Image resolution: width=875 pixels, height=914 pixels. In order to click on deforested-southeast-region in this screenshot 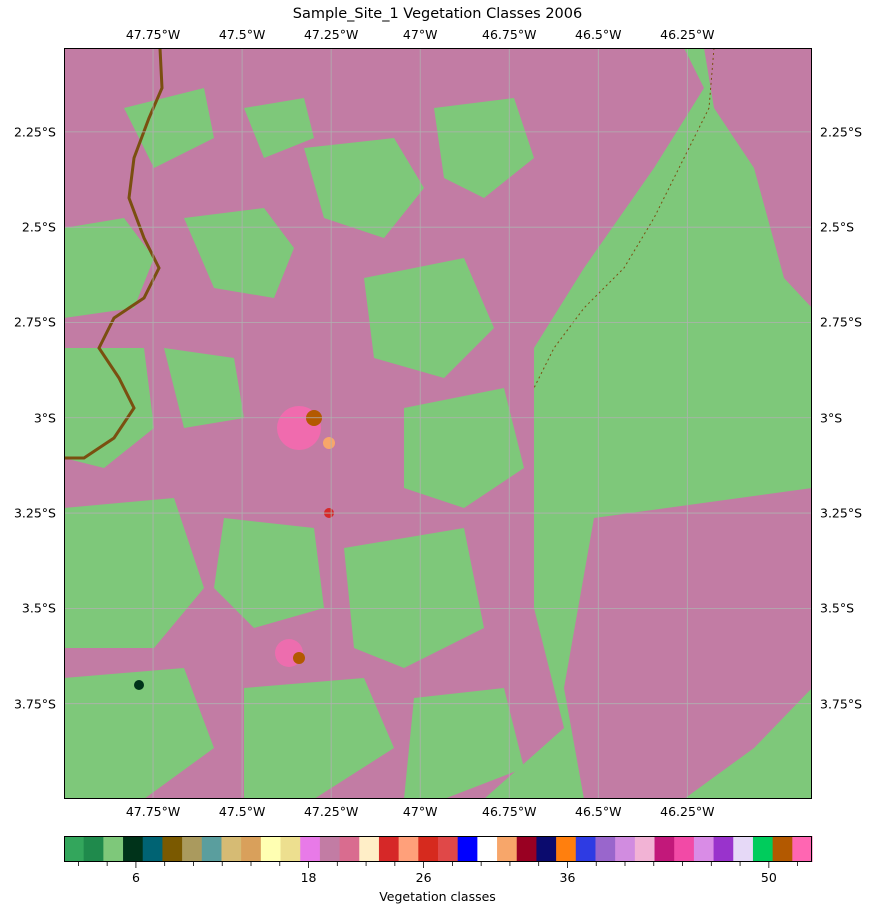, I will do `click(688, 643)`.